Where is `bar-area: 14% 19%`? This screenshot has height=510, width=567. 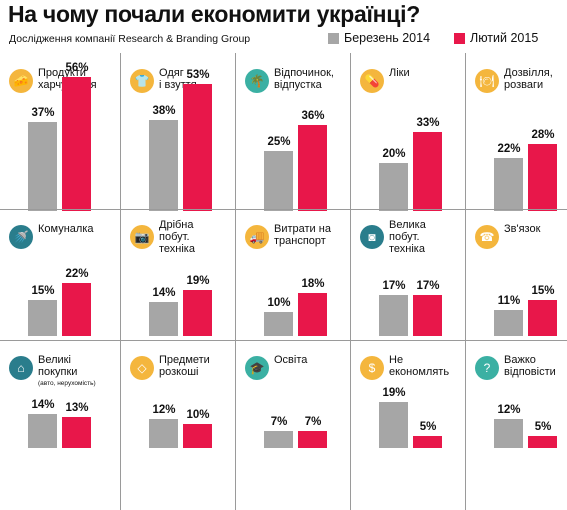
bar-area: 14% 19% is located at coordinates (178, 272).